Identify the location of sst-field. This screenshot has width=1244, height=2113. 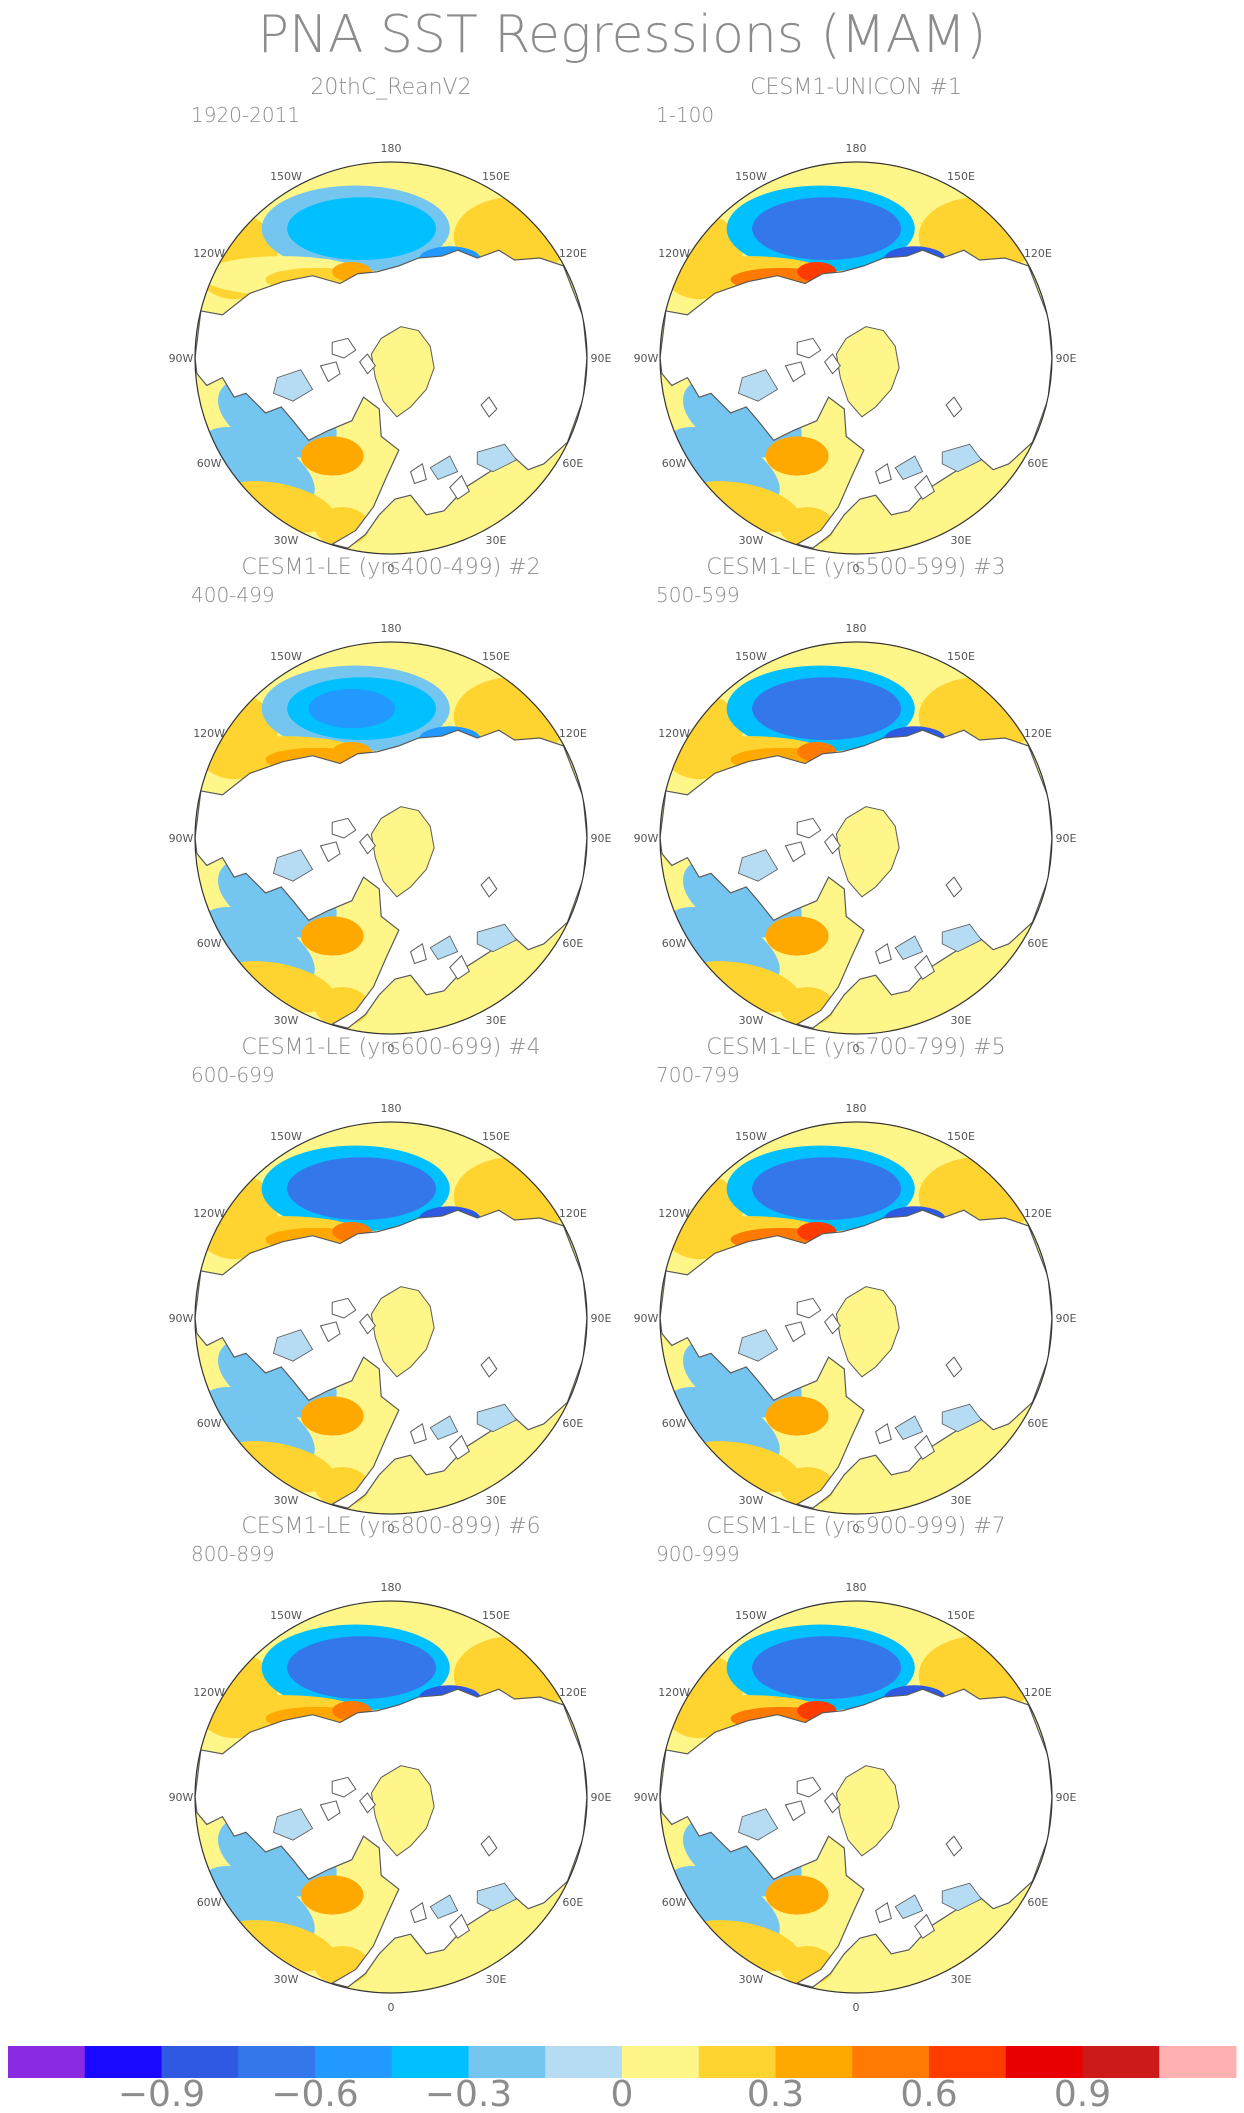
(391, 1318).